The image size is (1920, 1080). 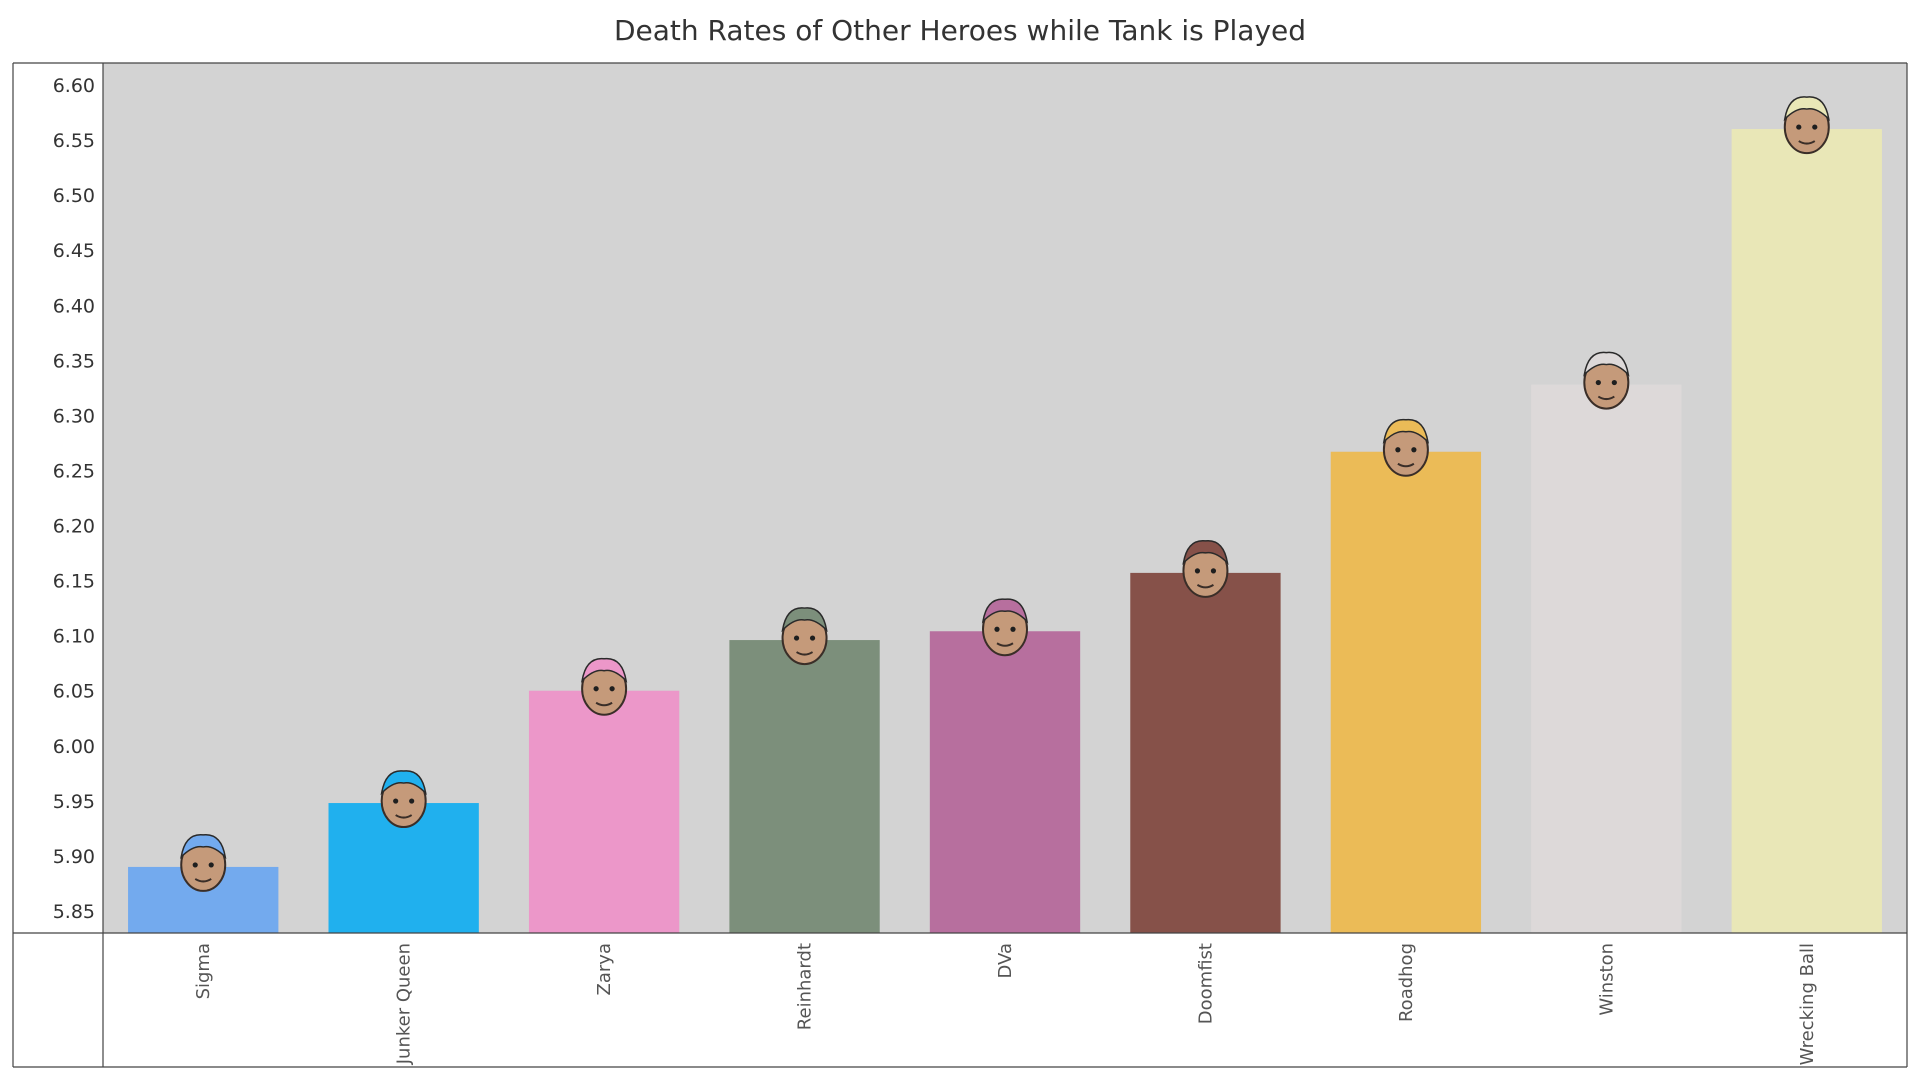 What do you see at coordinates (74, 802) in the screenshot?
I see `y-tick-label: 5.95` at bounding box center [74, 802].